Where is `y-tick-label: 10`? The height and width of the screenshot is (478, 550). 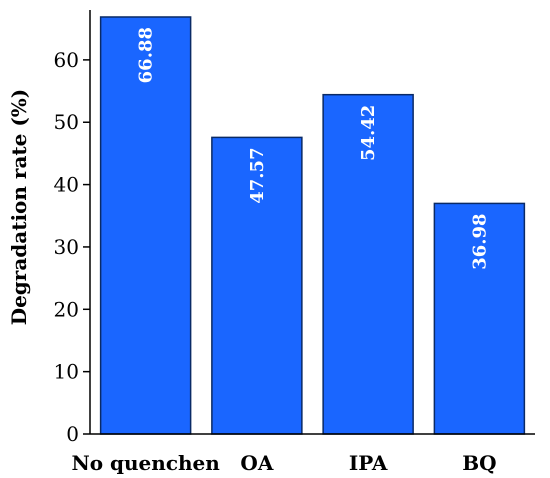 y-tick-label: 10 is located at coordinates (66, 372).